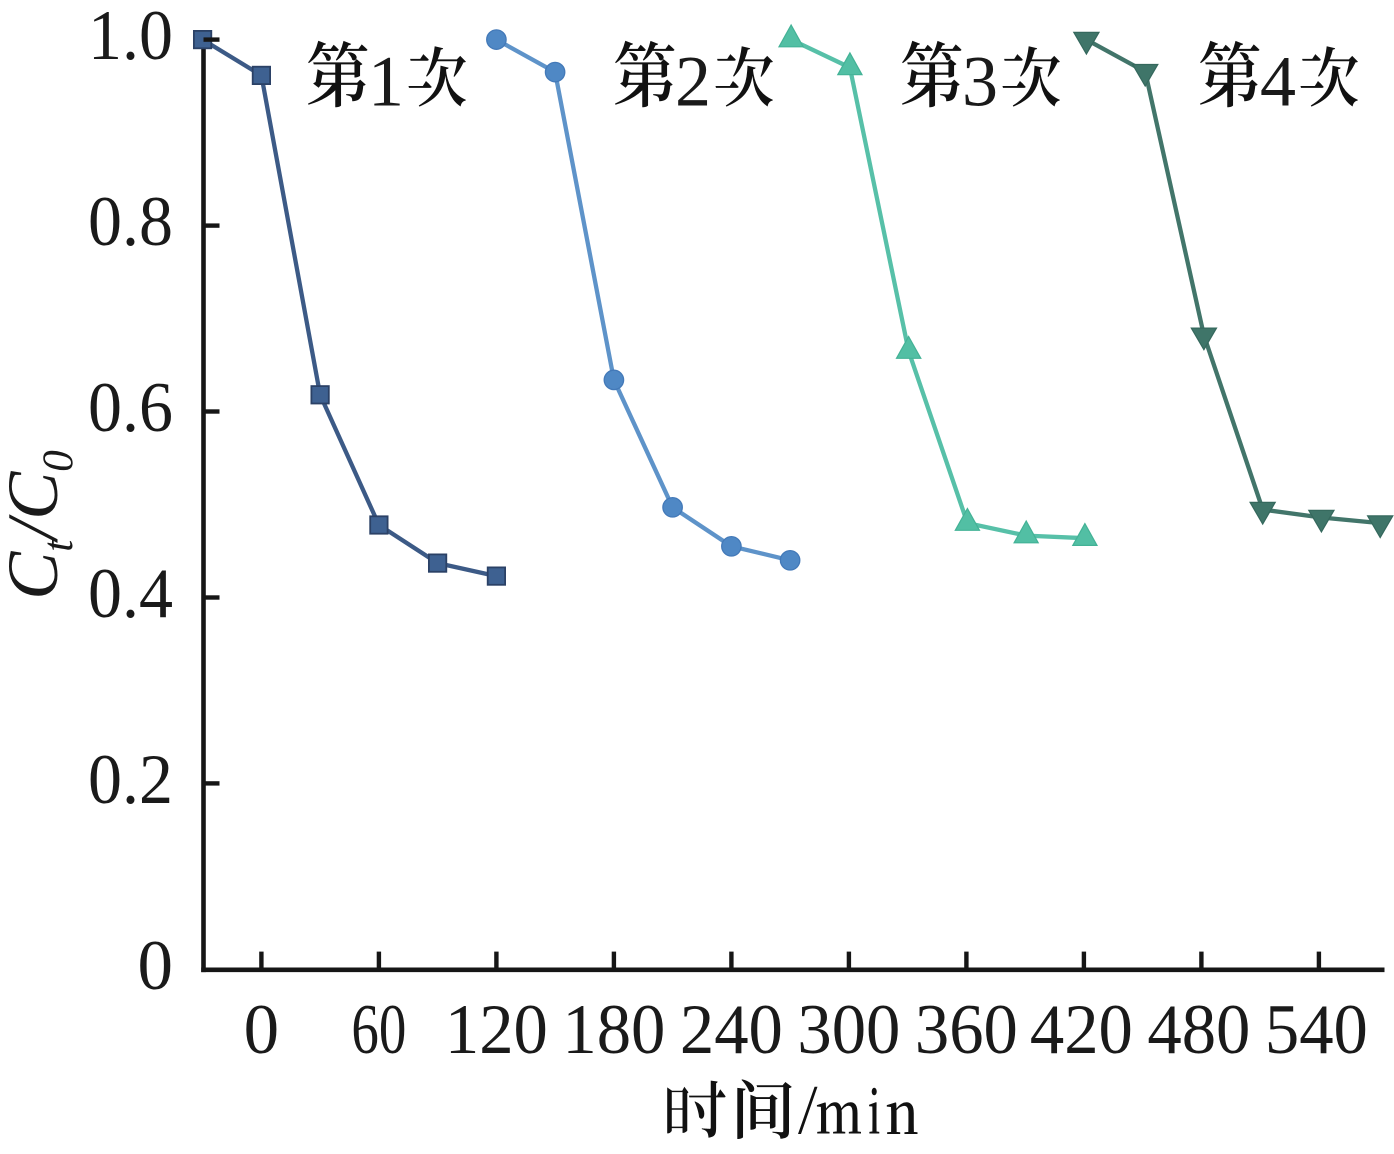 This screenshot has width=1394, height=1154. I want to click on svg-text: 240, so click(731, 1030).